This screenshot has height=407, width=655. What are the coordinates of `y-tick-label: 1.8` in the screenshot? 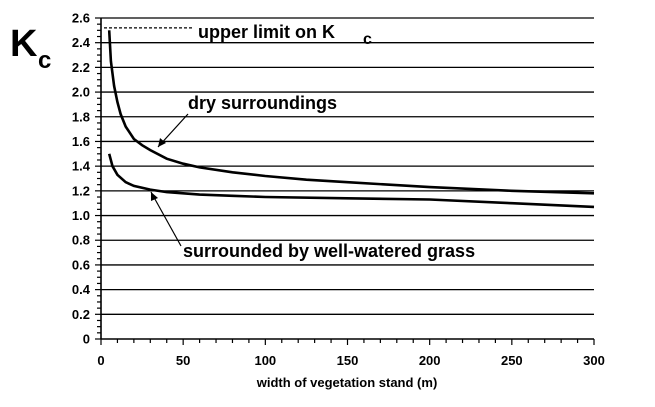 It's located at (81, 116).